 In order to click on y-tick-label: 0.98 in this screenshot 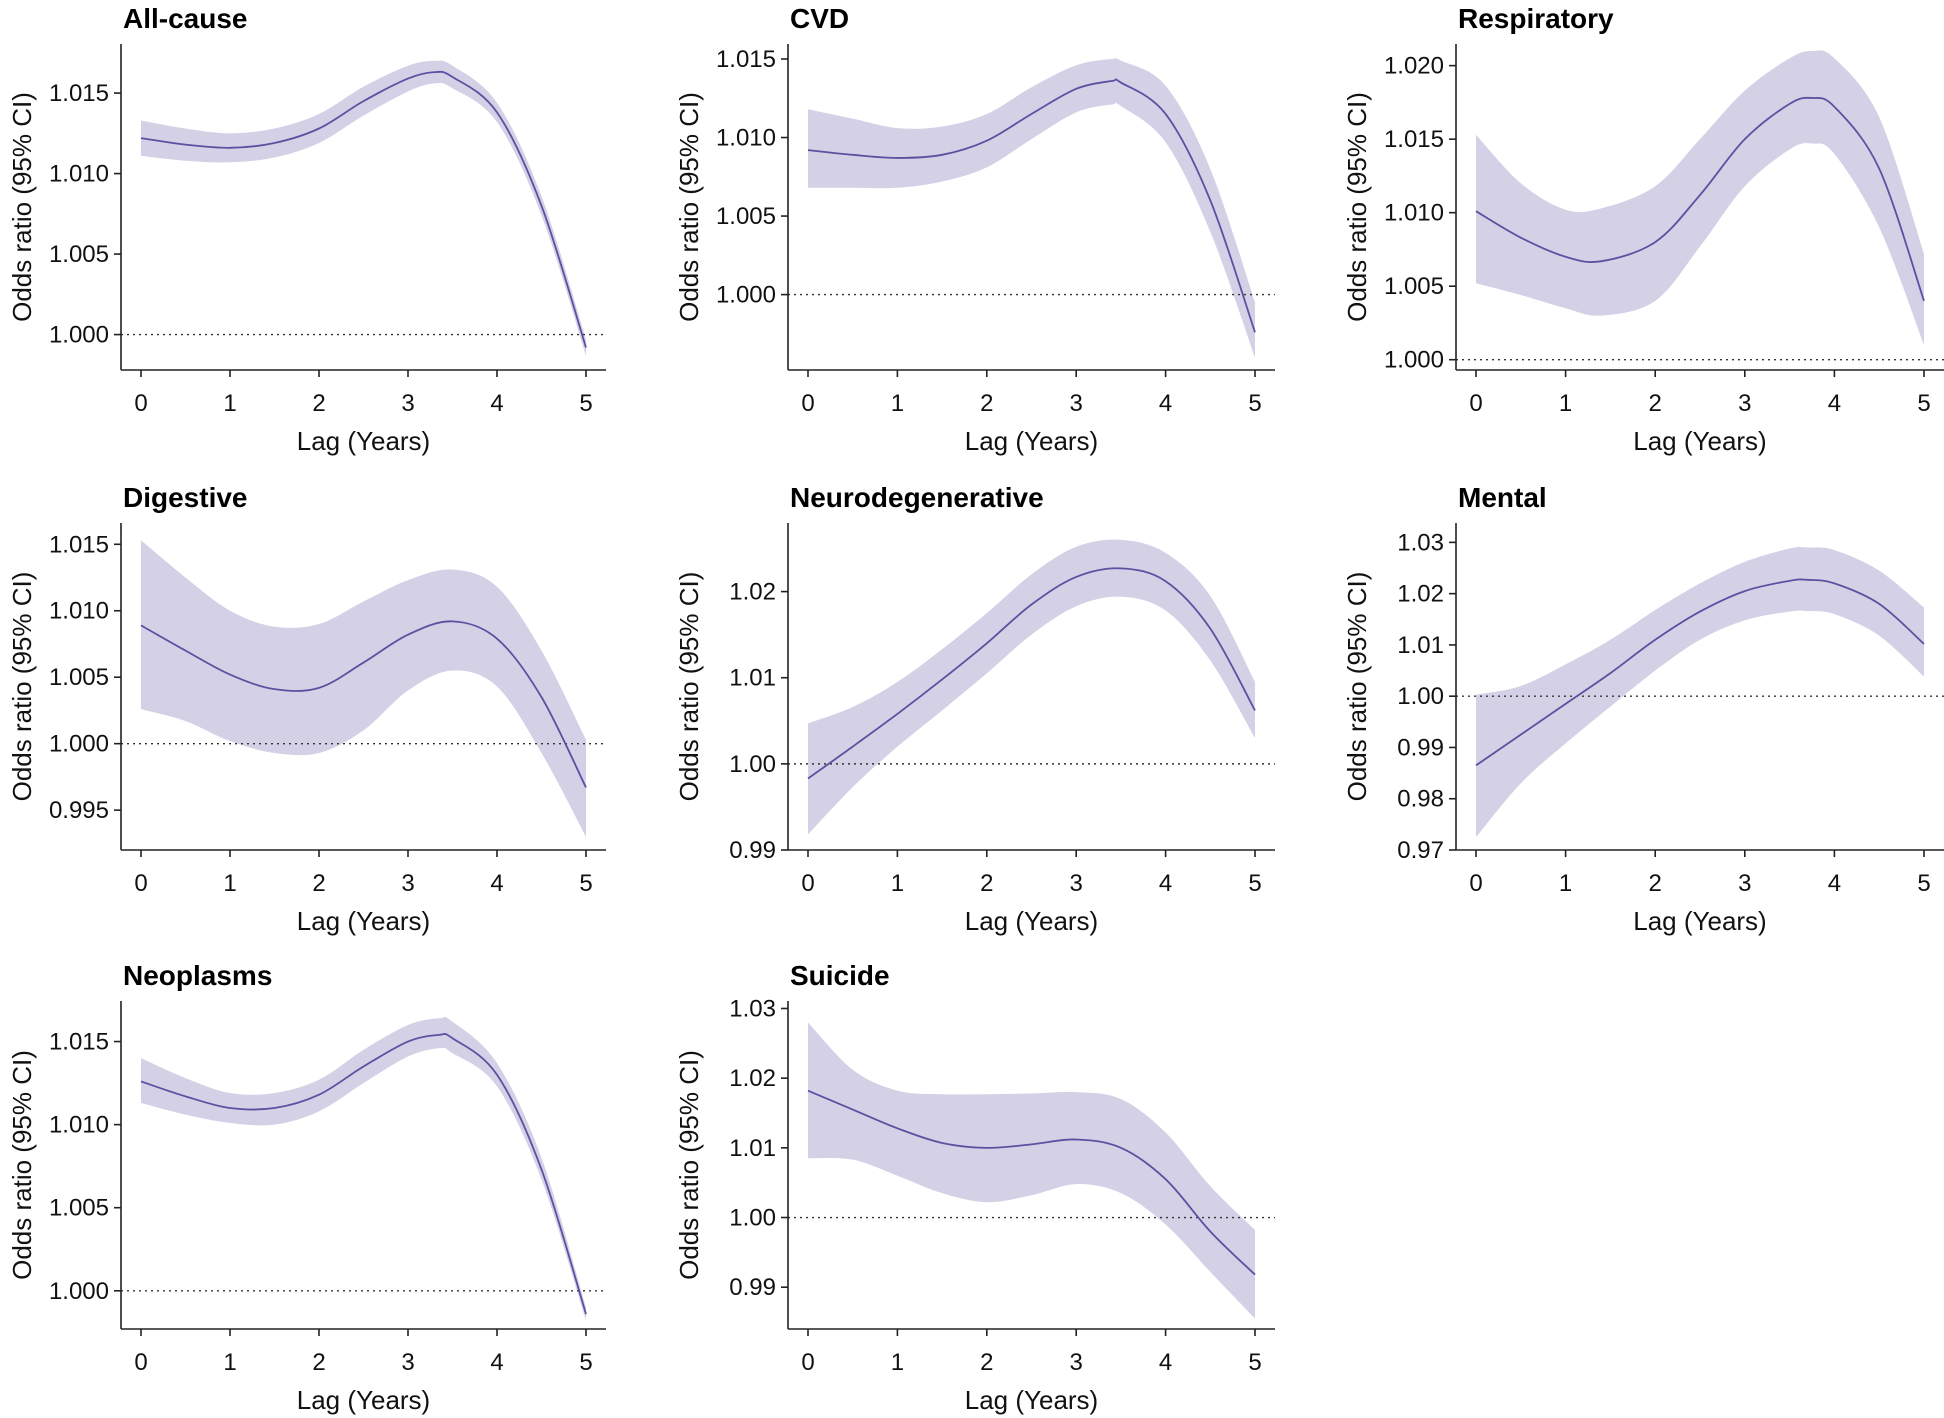, I will do `click(1420, 799)`.